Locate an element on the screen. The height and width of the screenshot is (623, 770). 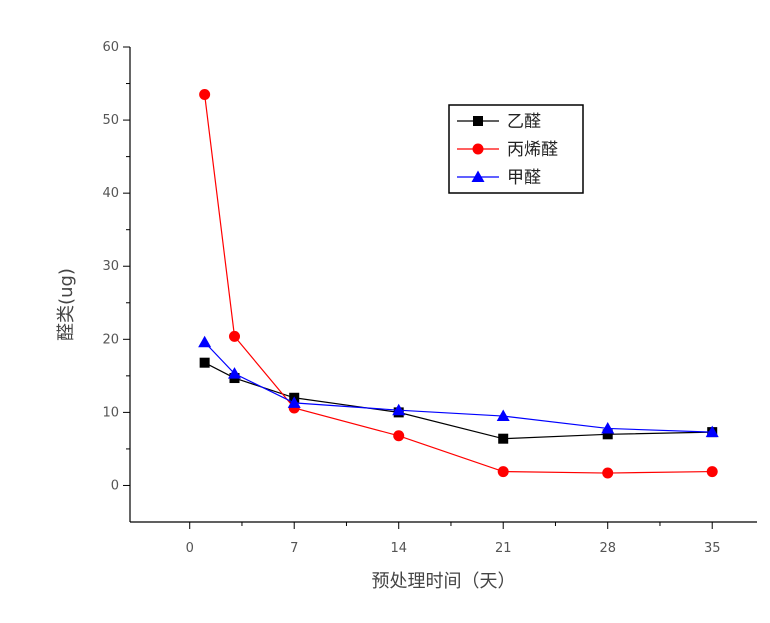
x-tick-label: 14 is located at coordinates (398, 548).